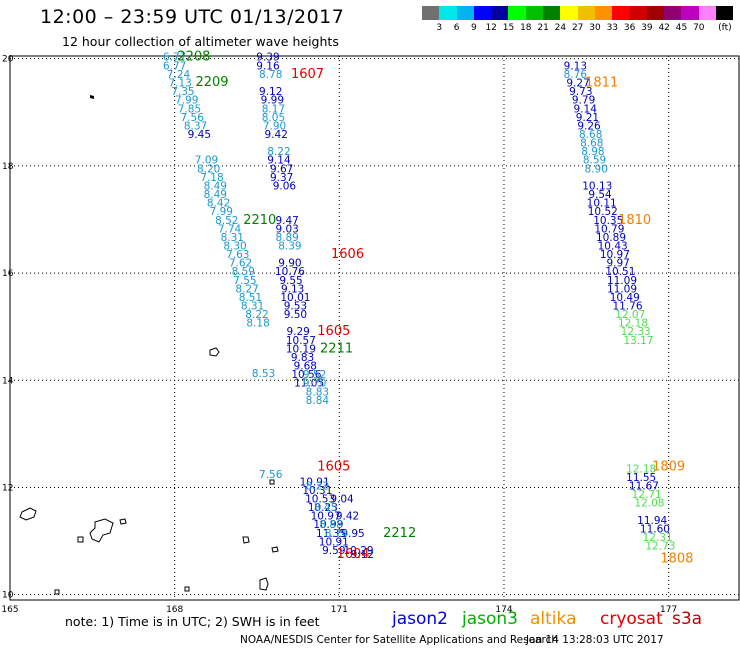  I want to click on scale-label: 70, so click(699, 28).